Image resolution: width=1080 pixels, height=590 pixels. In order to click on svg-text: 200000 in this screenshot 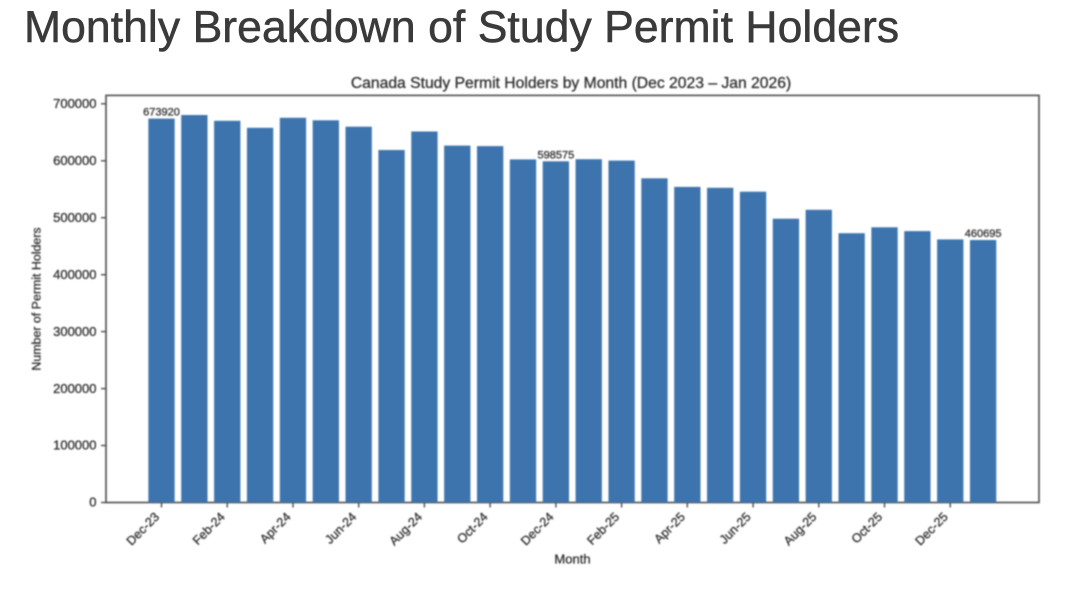, I will do `click(74, 388)`.